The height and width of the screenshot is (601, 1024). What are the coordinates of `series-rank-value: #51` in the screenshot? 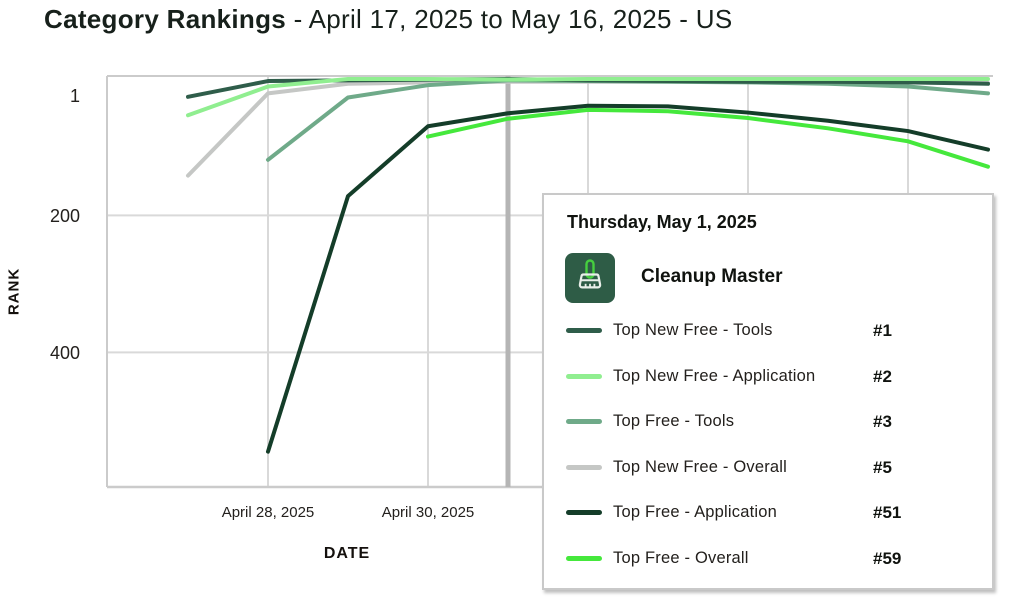 It's located at (887, 512).